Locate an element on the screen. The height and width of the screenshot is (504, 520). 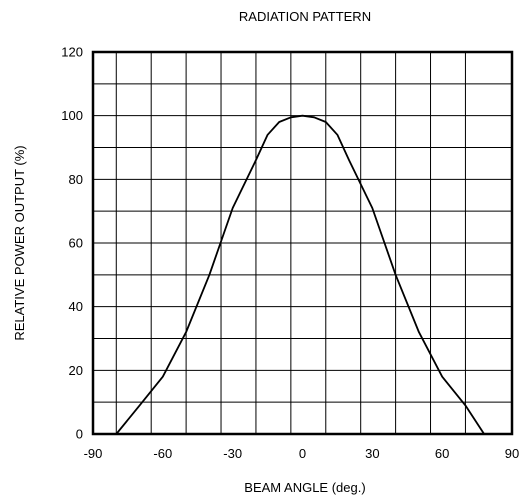
y-axis-title: RELATIVE POWER OUTPUT (%) is located at coordinates (19, 242).